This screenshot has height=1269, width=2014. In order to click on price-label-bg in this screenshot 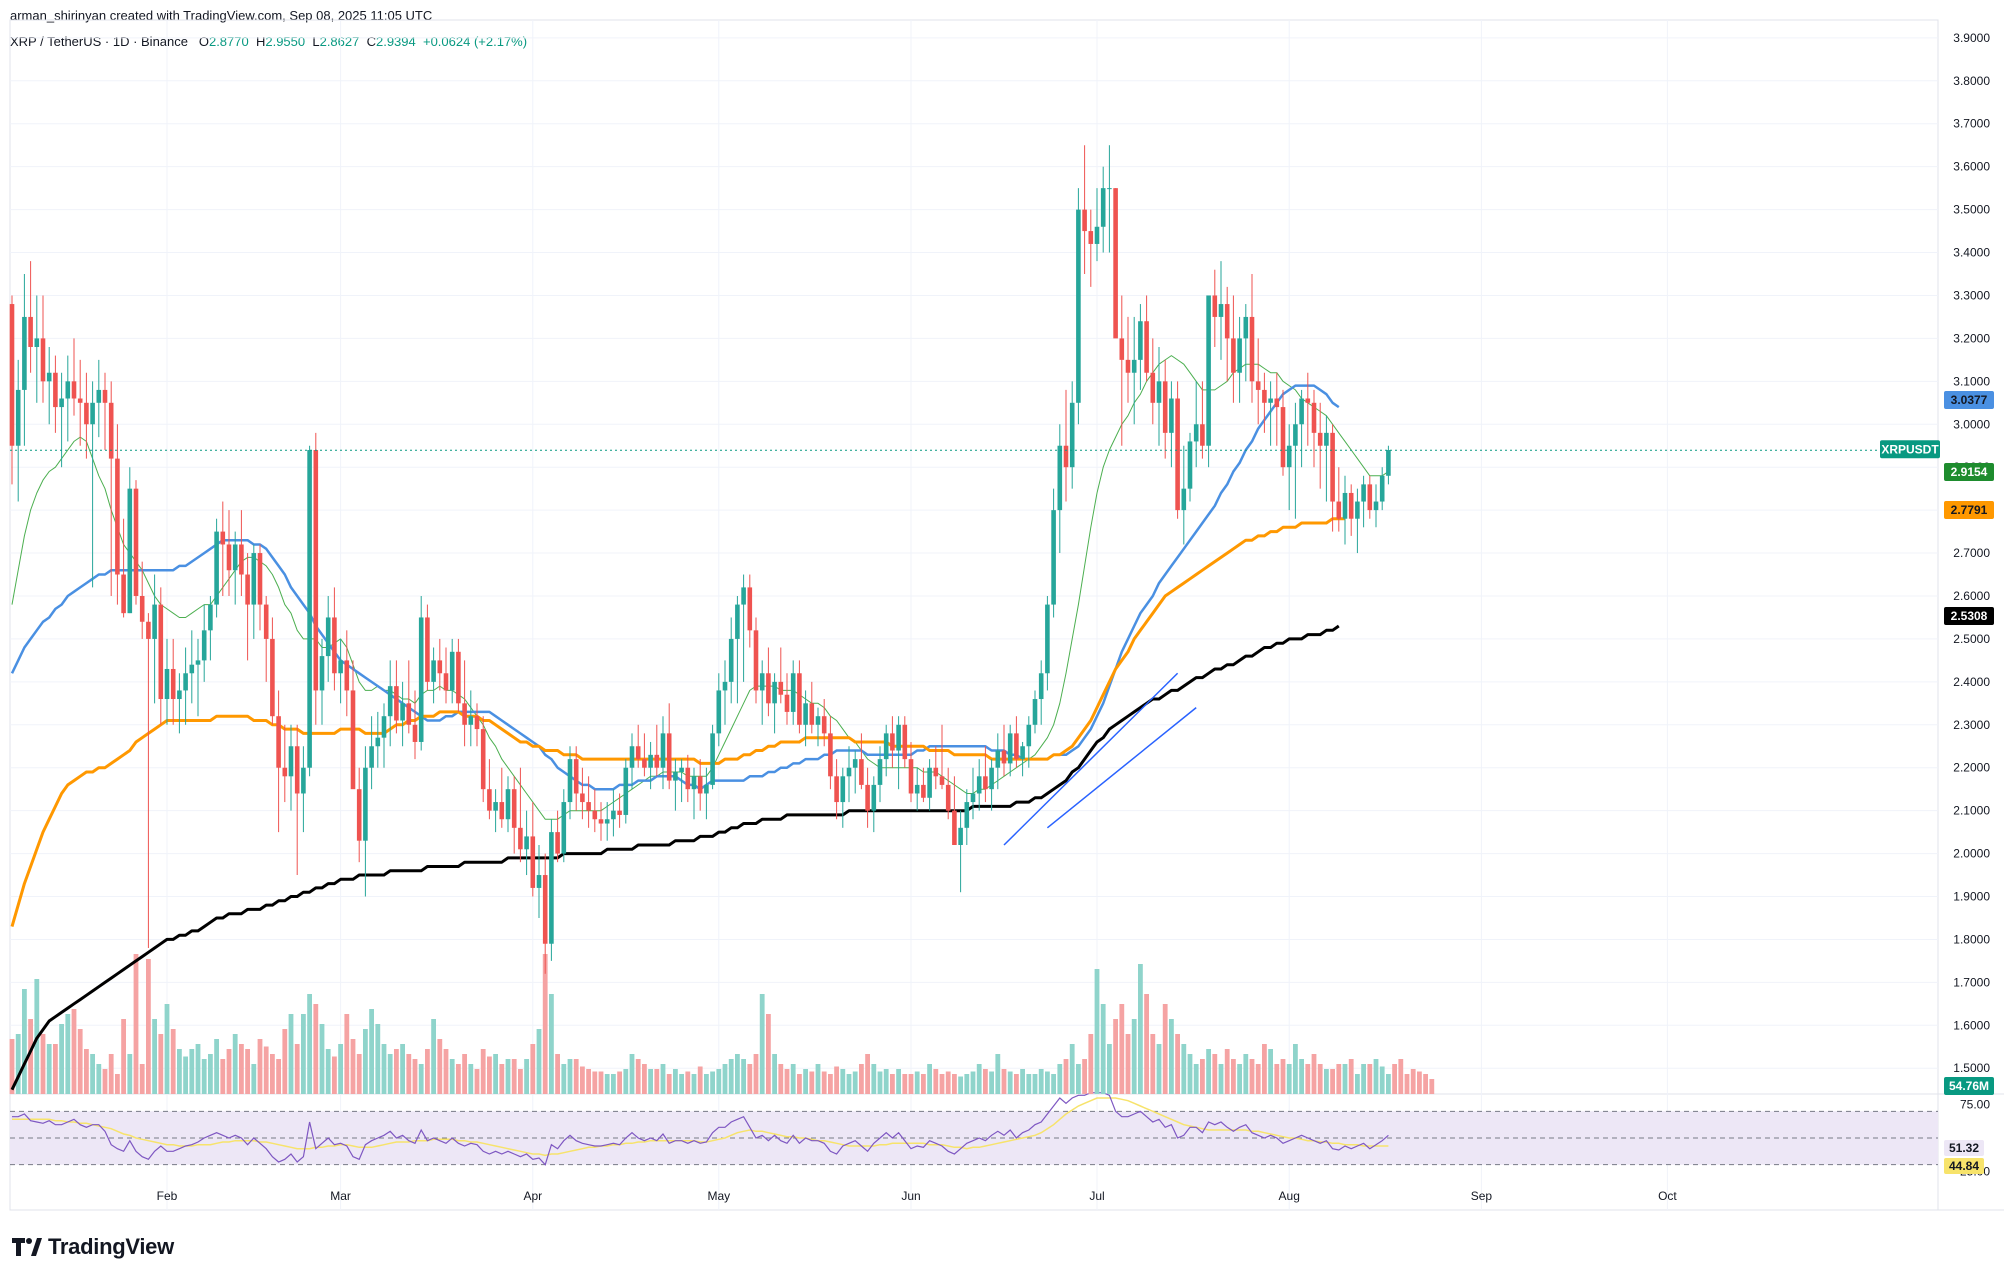, I will do `click(1969, 1086)`.